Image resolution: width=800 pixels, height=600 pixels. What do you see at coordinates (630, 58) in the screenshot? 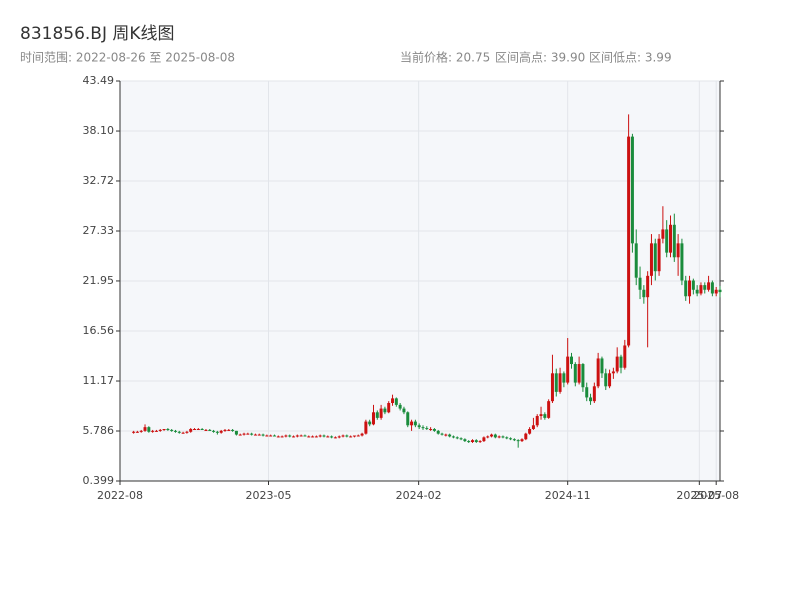
I see `stat-low: 区间低点: 3.99` at bounding box center [630, 58].